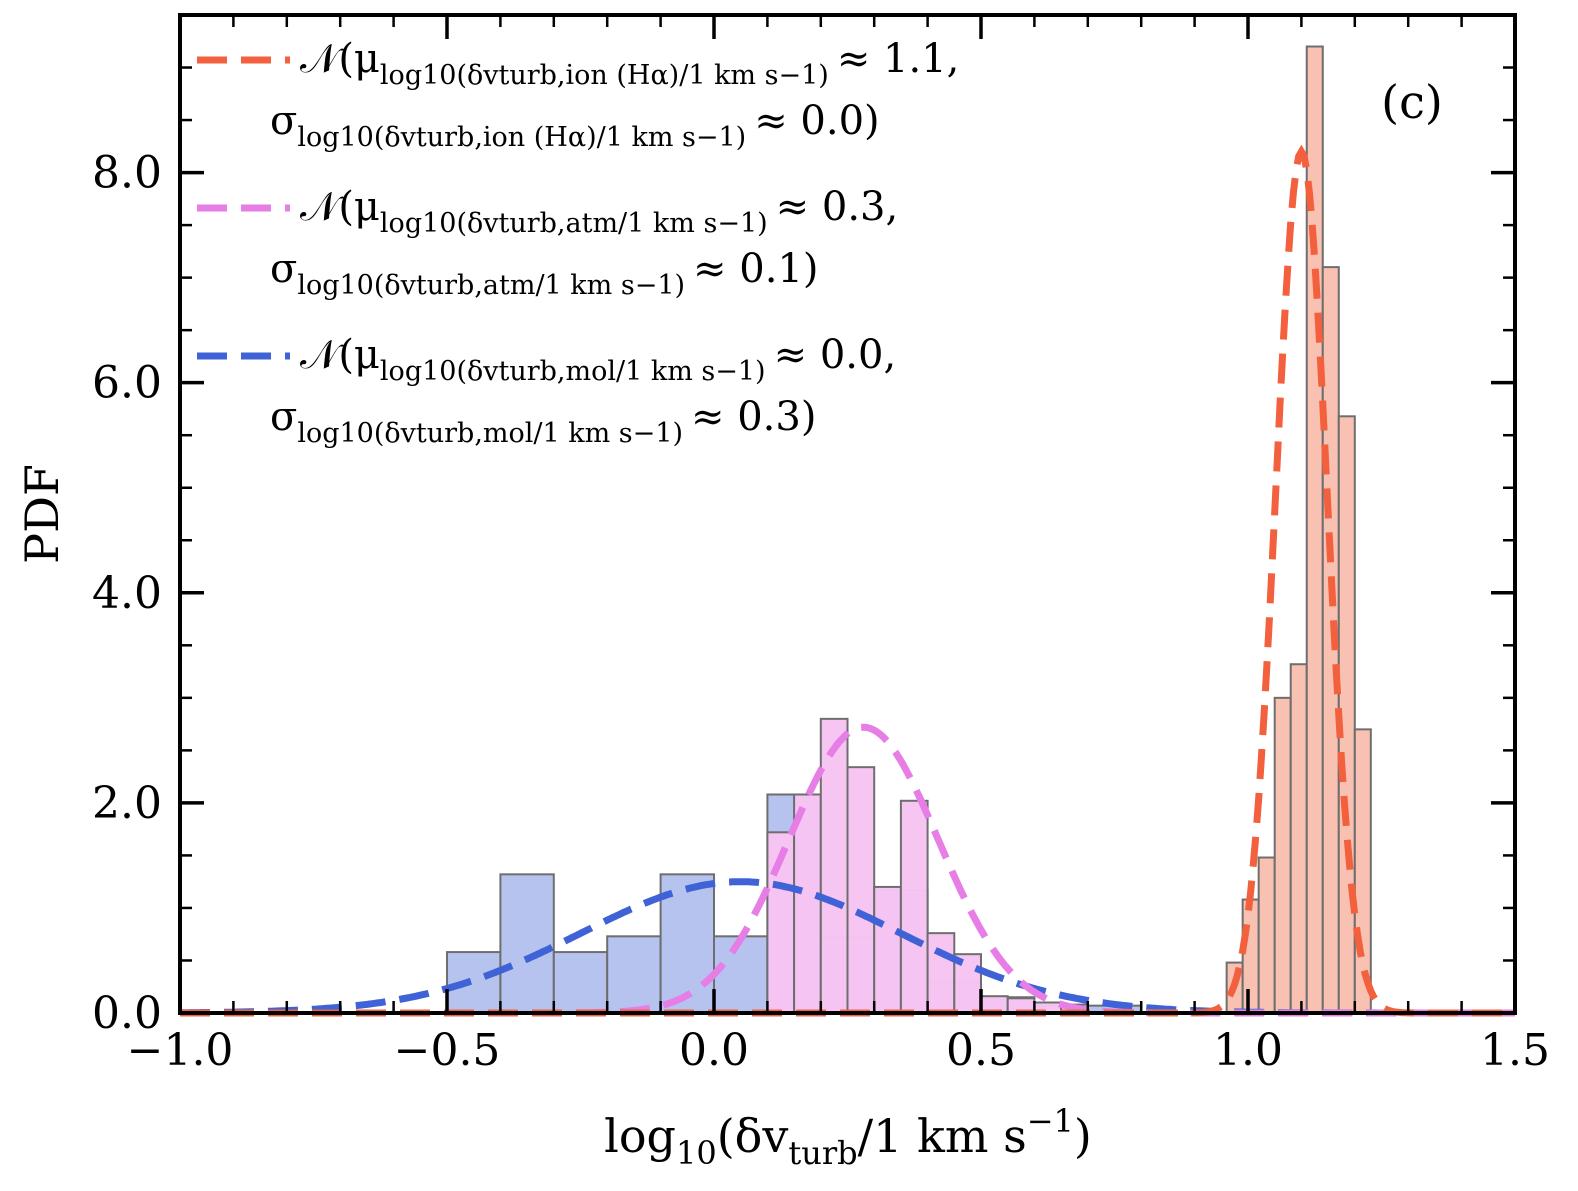 The image size is (1578, 1191). What do you see at coordinates (981, 1050) in the screenshot?
I see `x-tick-label: 0.5` at bounding box center [981, 1050].